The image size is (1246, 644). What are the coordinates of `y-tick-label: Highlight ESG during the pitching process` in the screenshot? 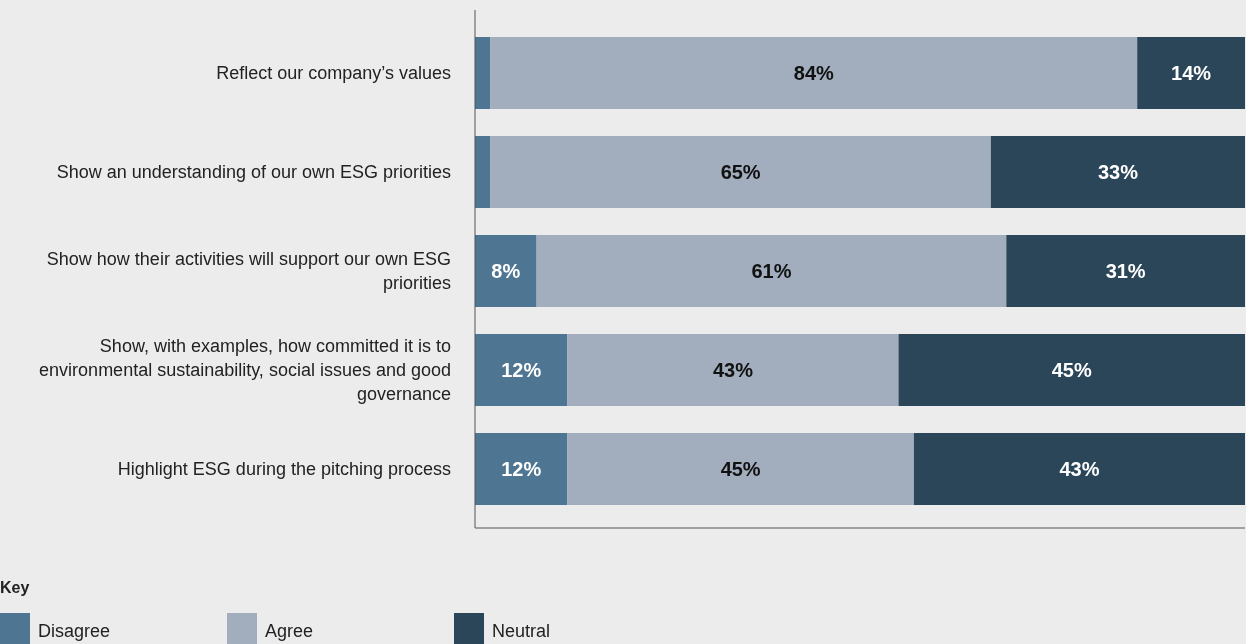 It's located at (284, 469).